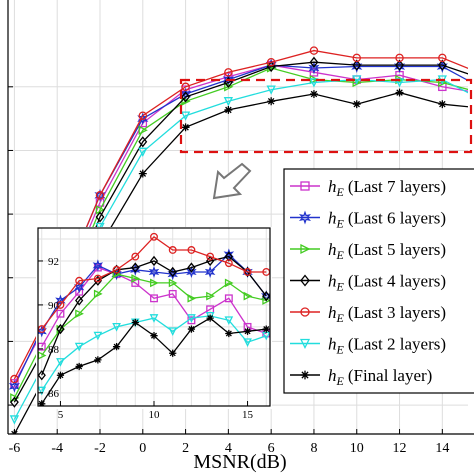 This screenshot has height=474, width=474. Describe the element at coordinates (387, 251) in the screenshot. I see `legend-label: hE (Last 5 layers)` at that location.